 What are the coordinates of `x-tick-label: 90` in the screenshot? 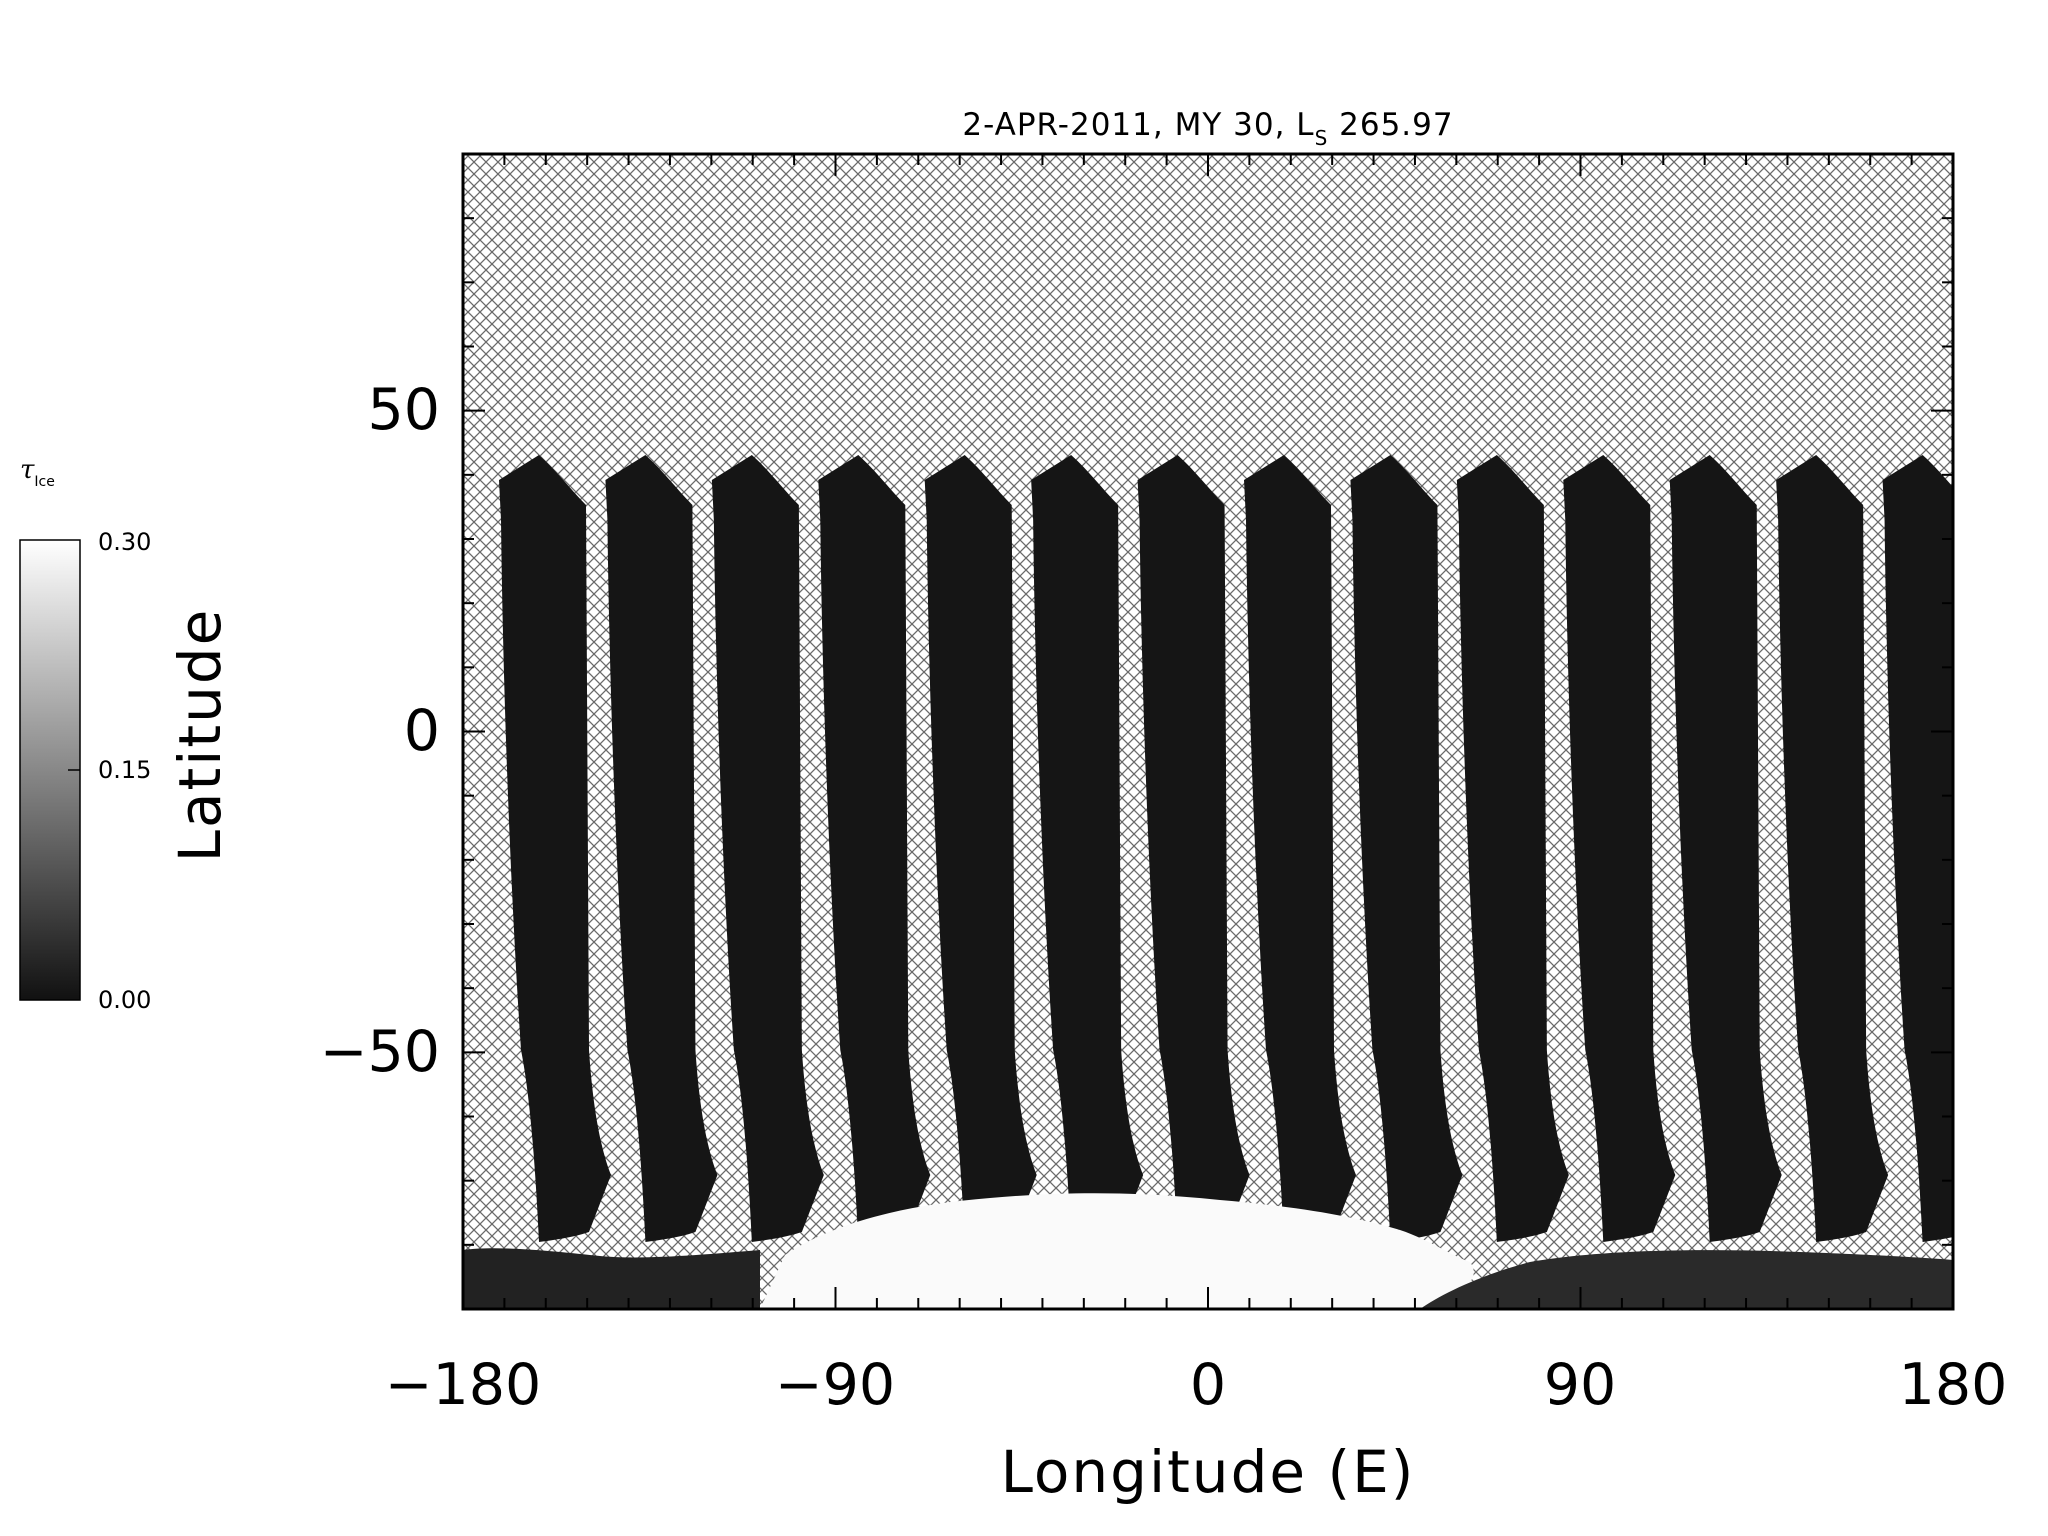 It's located at (1580, 1385).